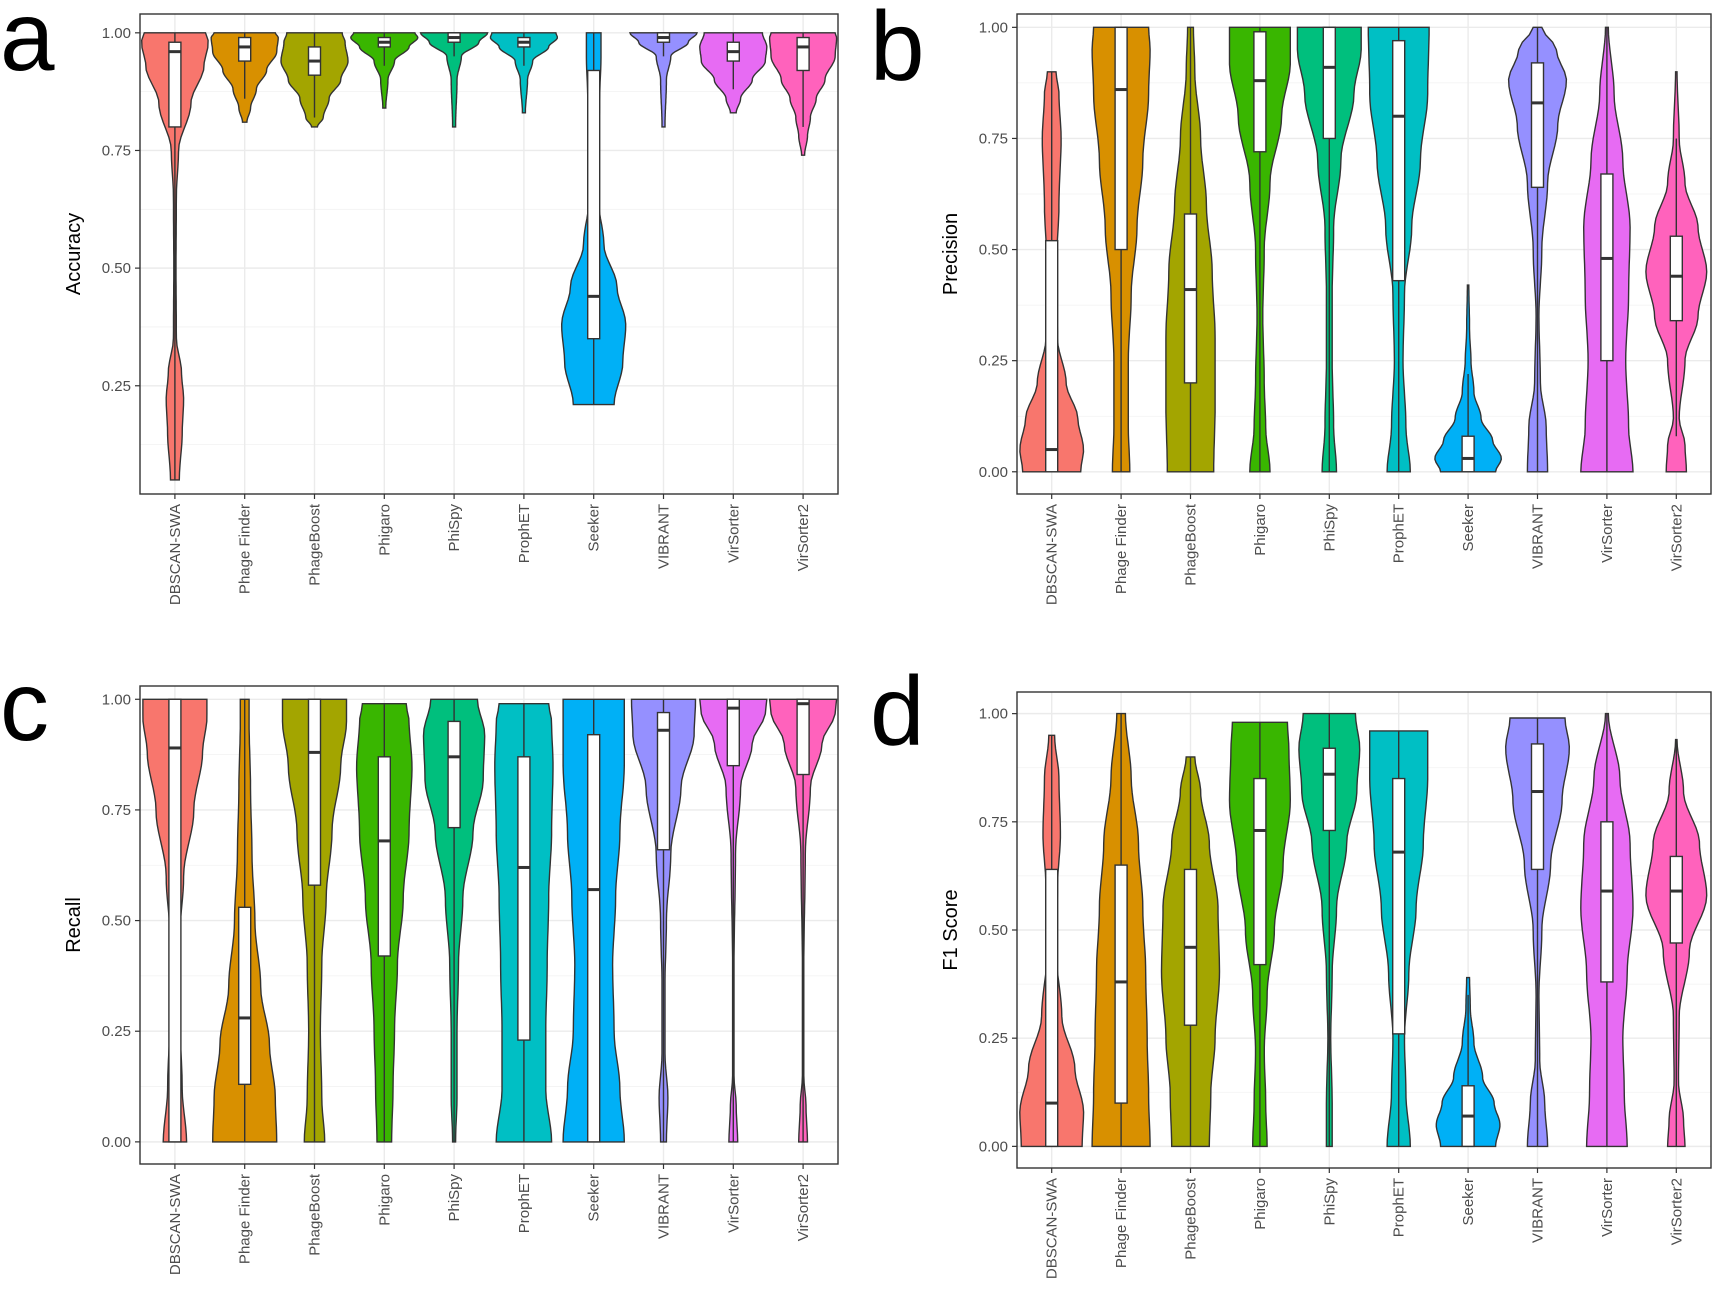  I want to click on panel-label: d, so click(897, 711).